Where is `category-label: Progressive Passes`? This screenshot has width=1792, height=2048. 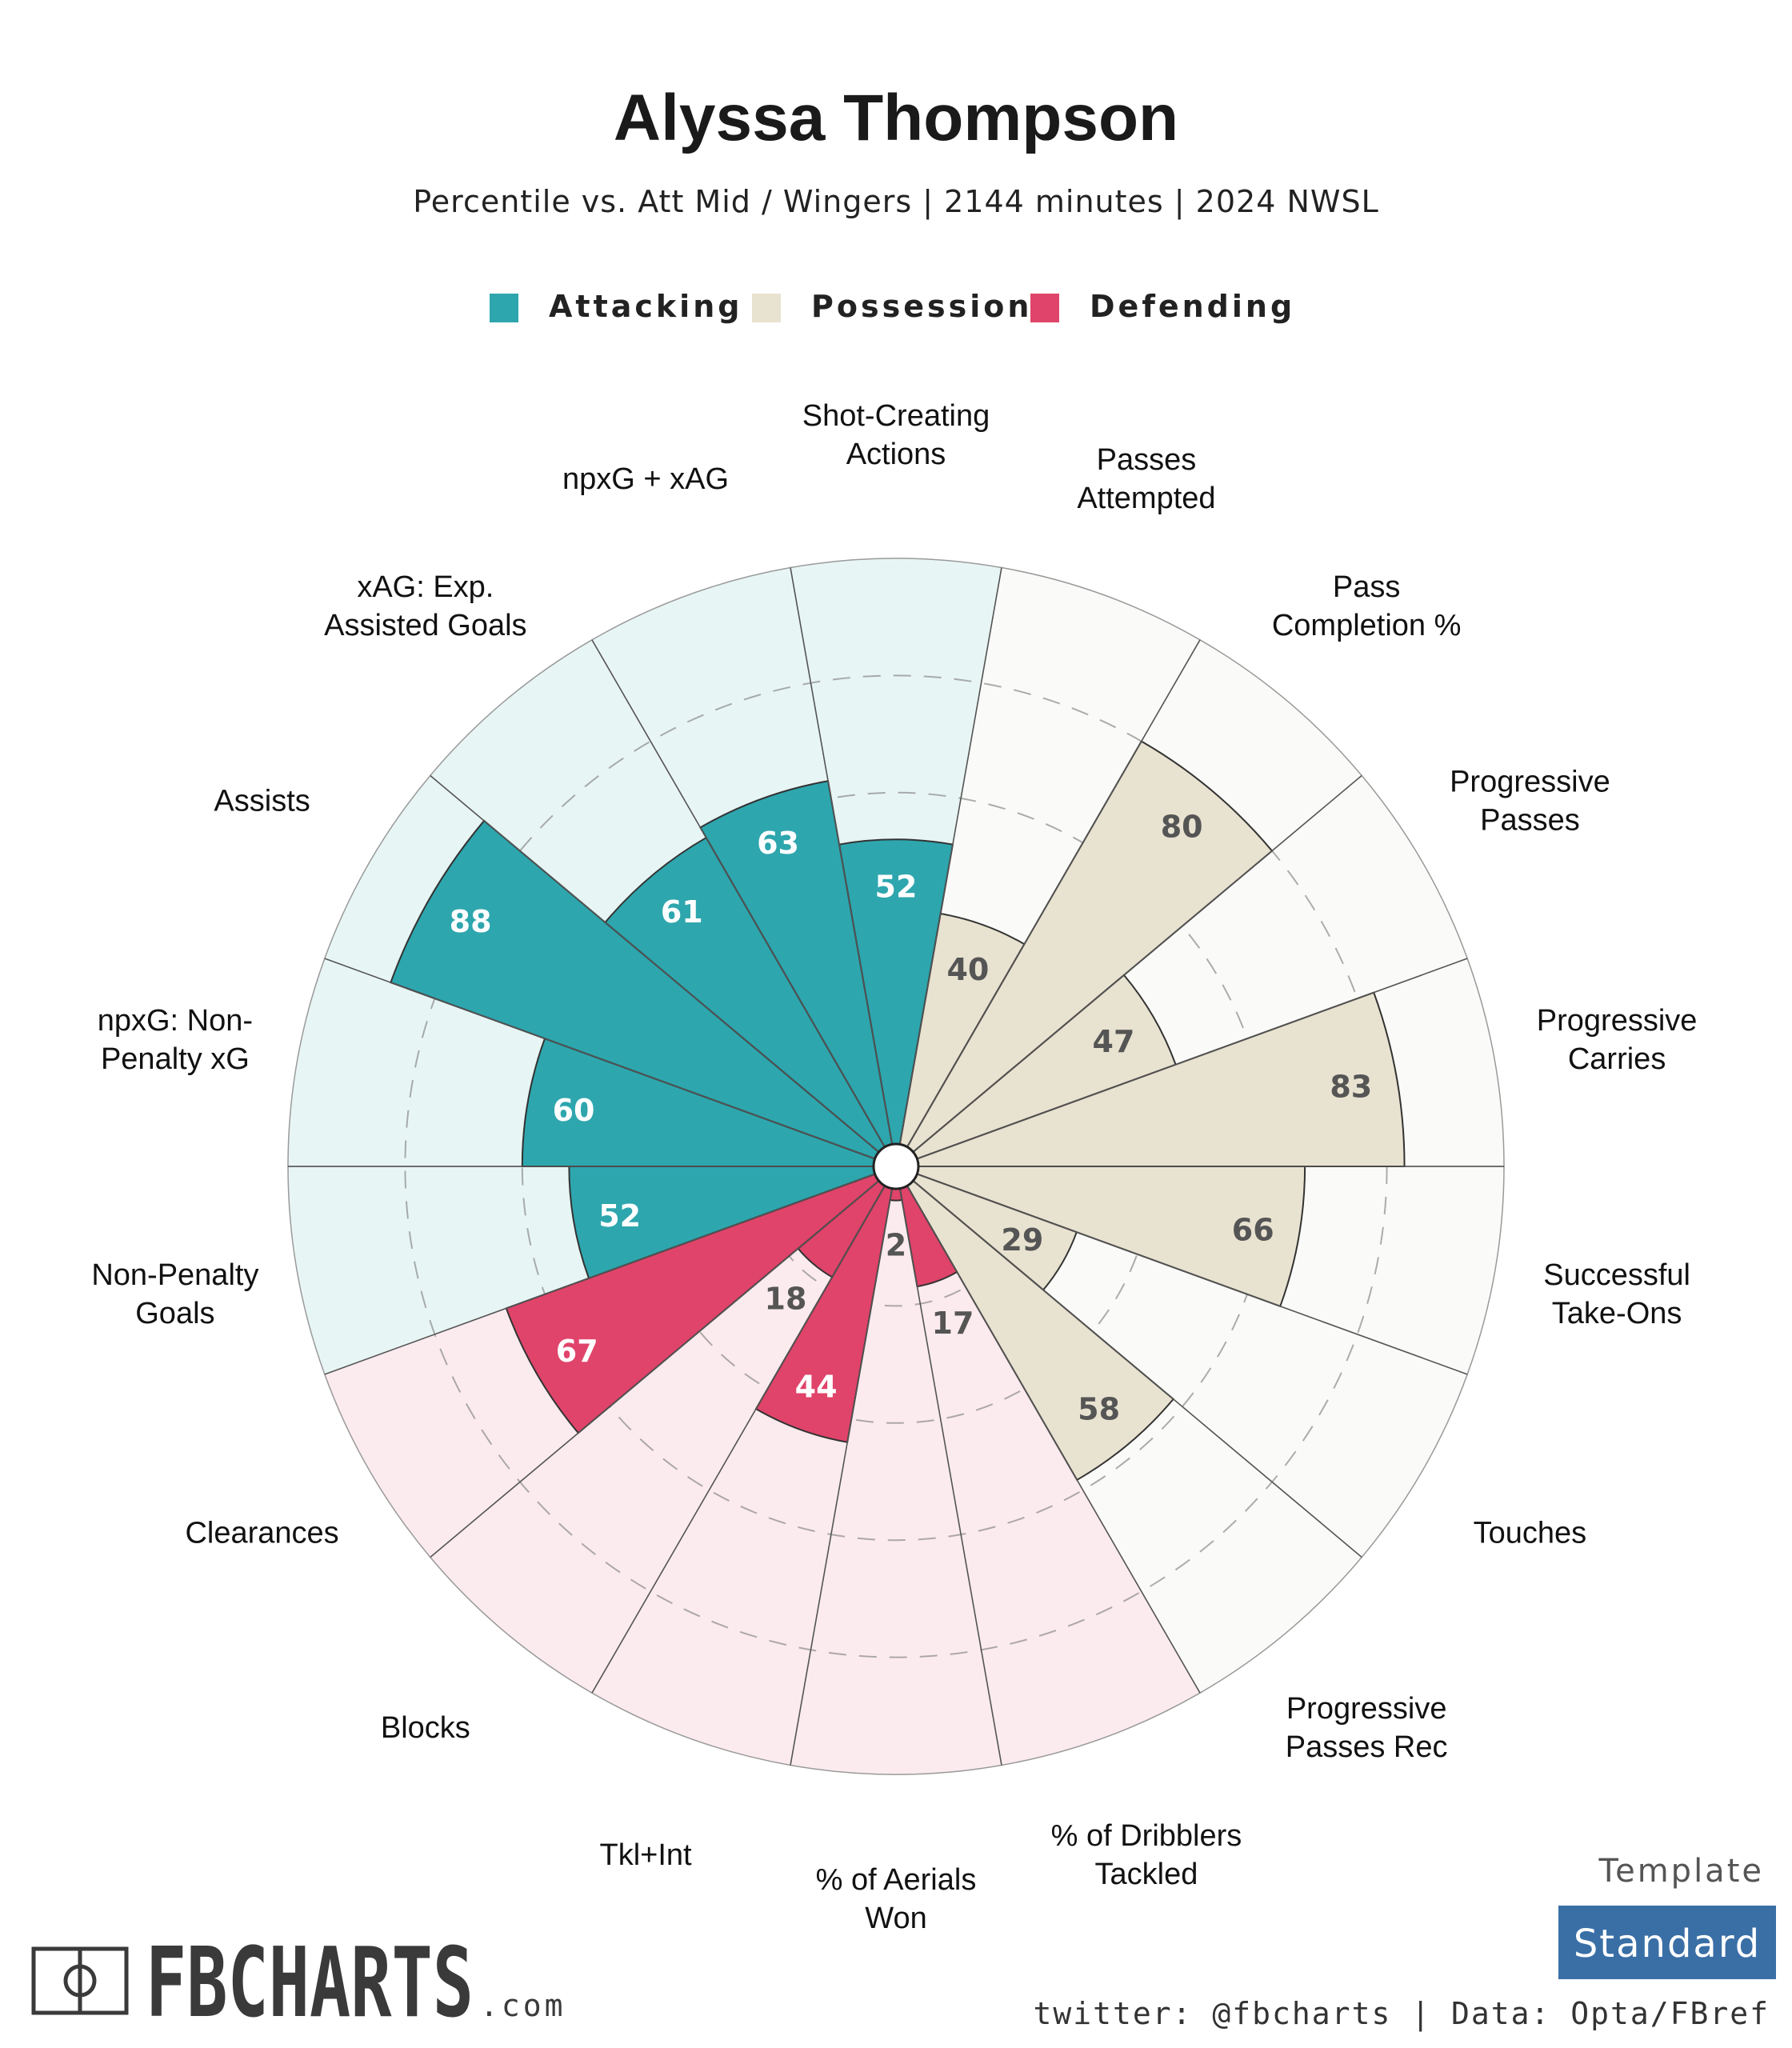 category-label: Progressive Passes is located at coordinates (1530, 802).